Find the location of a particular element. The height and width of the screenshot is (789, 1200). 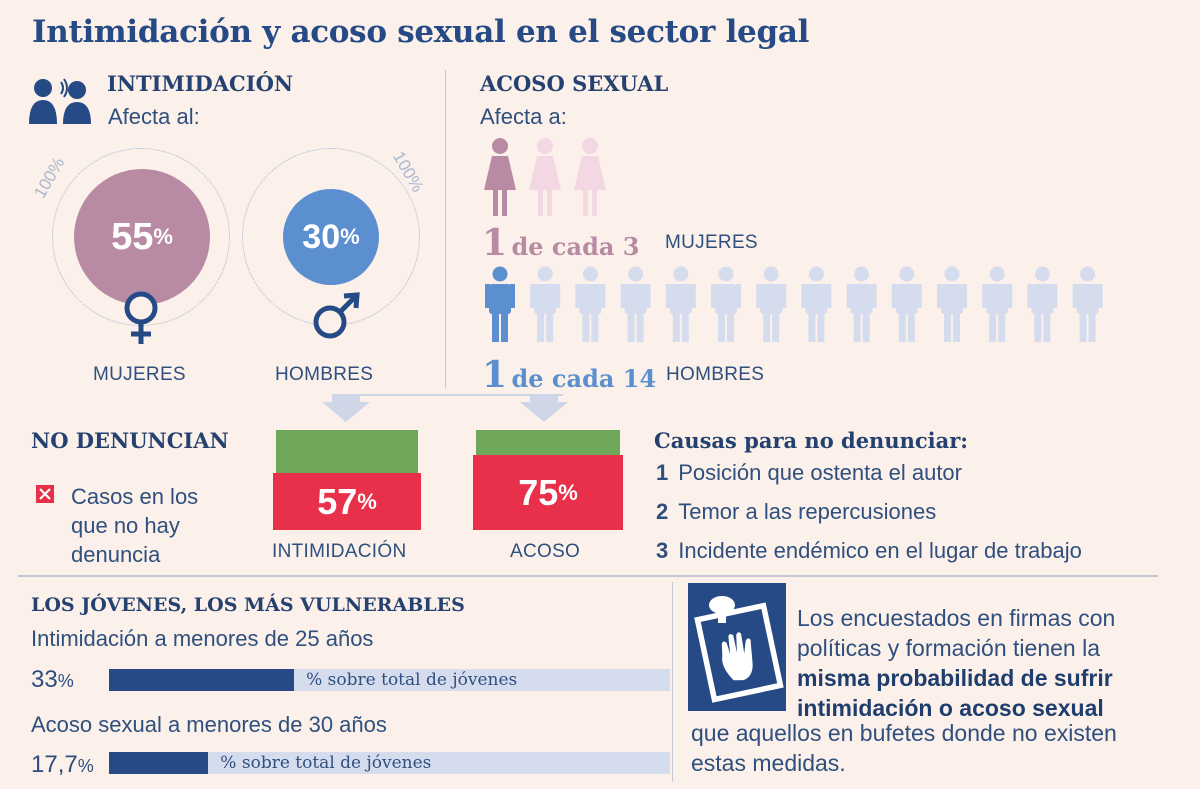

box-line: políticas y formación tienen la is located at coordinates (948, 648).